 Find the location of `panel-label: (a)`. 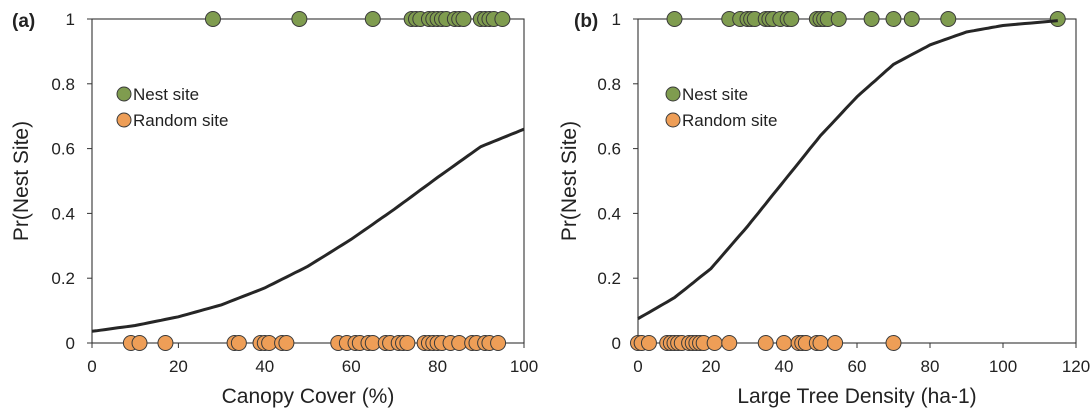

panel-label: (a) is located at coordinates (23, 21).